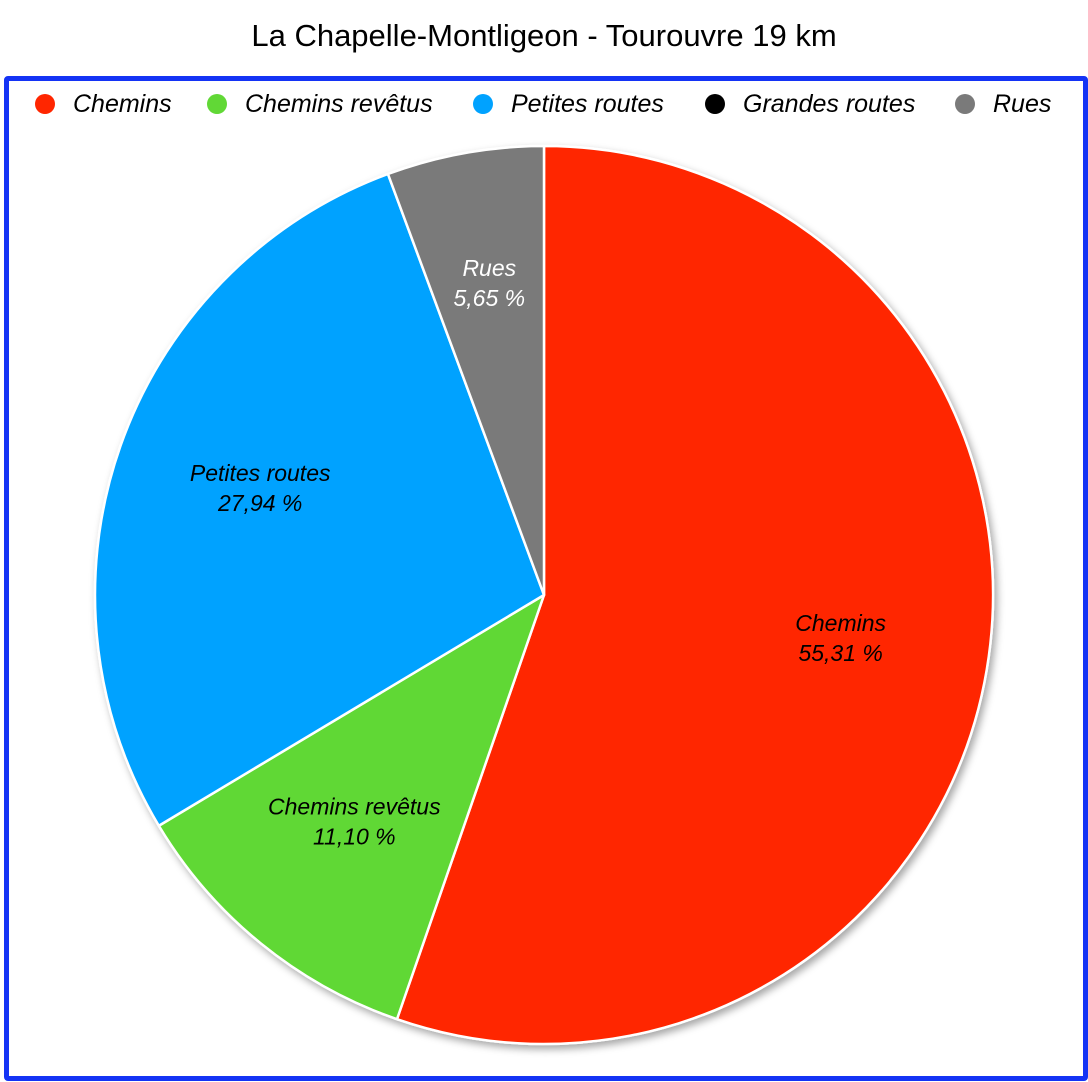 This screenshot has width=1088, height=1082. I want to click on slice-name-label-chemins: Chemins, so click(840, 623).